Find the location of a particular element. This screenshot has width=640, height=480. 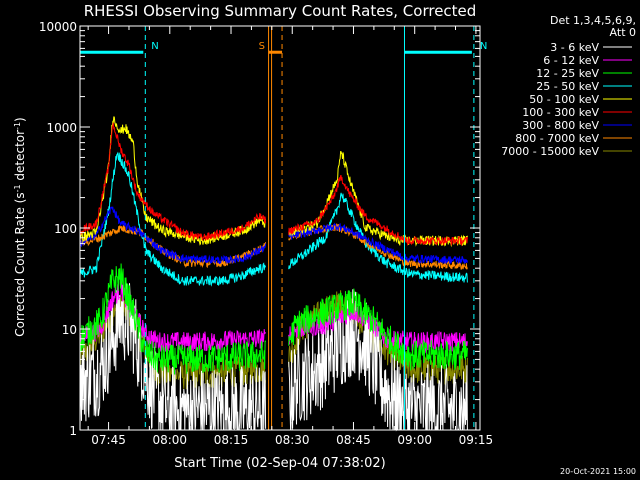

timestamp-label: 20-Oct-2021 15:00 is located at coordinates (598, 471).